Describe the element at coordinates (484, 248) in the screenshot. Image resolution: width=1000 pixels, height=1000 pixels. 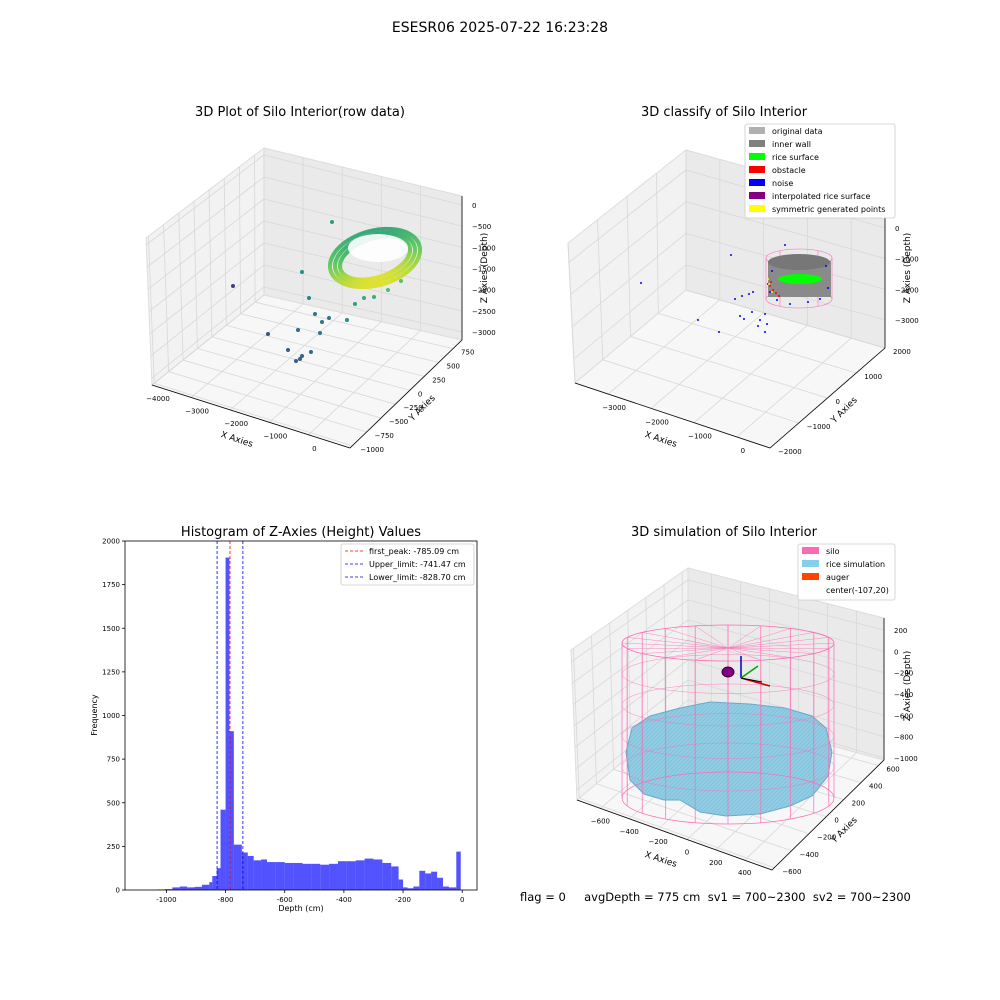
I see `z-tick-label: −1000` at that location.